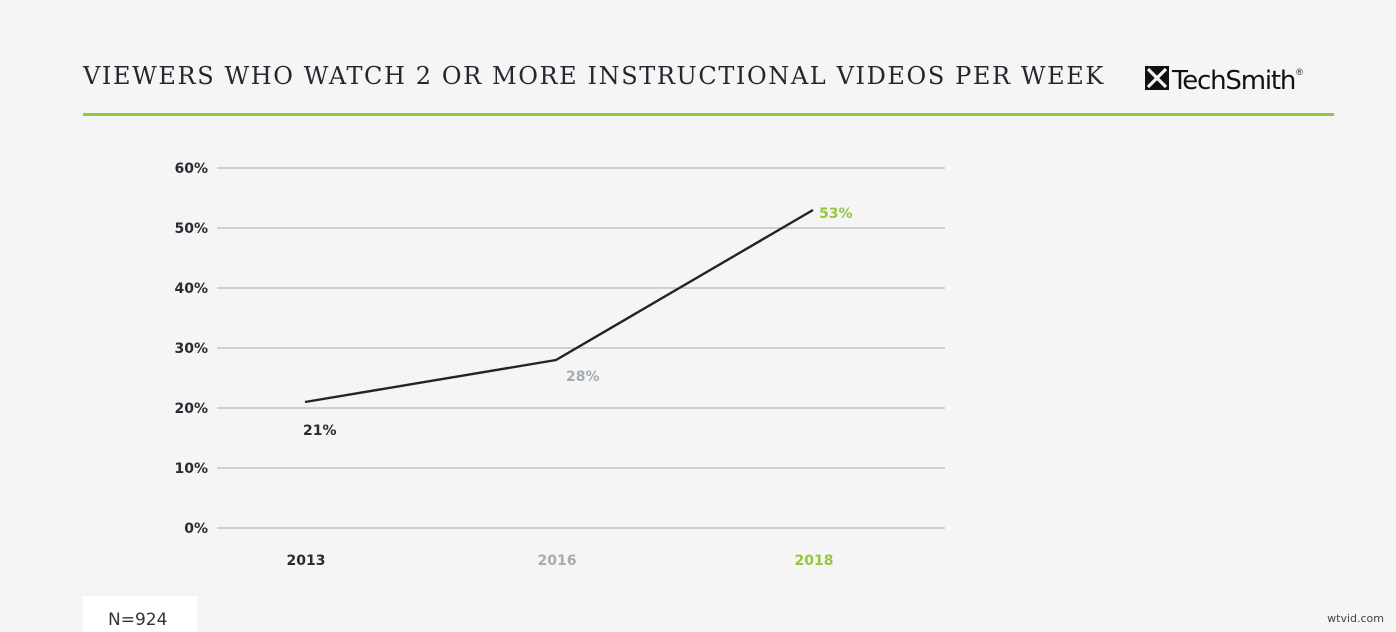 This screenshot has height=632, width=1396. What do you see at coordinates (559, 306) in the screenshot?
I see `series-line` at bounding box center [559, 306].